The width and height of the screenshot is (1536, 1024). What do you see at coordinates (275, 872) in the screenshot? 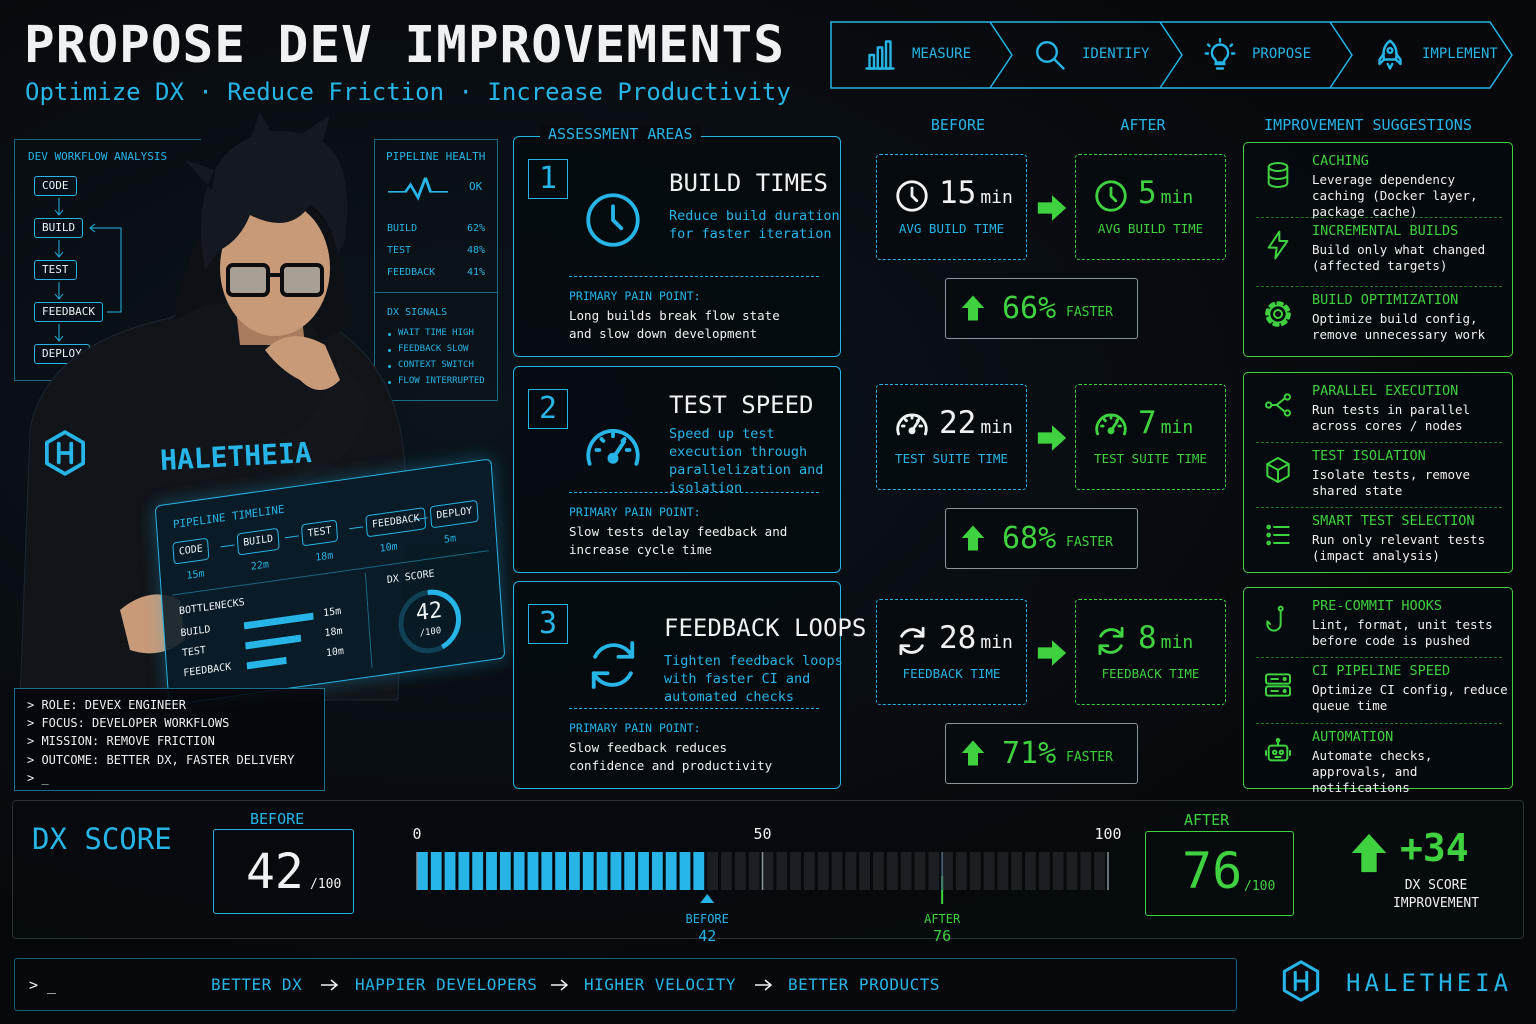
I see `dx-before-value: 42` at bounding box center [275, 872].